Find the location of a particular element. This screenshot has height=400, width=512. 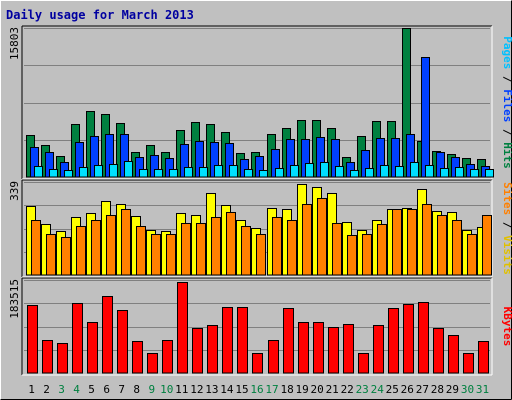

x-tick-label: 23 is located at coordinates (362, 389).